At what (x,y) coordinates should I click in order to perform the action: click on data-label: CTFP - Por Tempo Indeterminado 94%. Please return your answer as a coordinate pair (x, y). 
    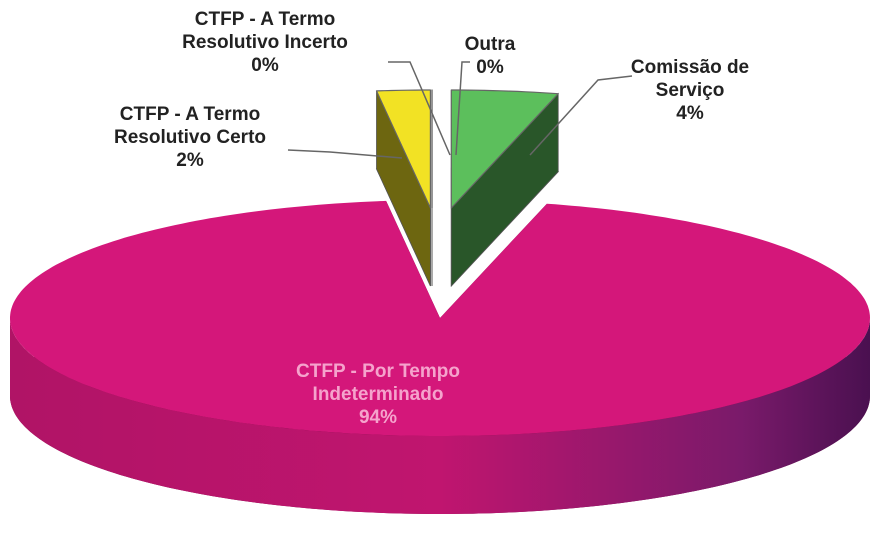
    Looking at the image, I should click on (378, 394).